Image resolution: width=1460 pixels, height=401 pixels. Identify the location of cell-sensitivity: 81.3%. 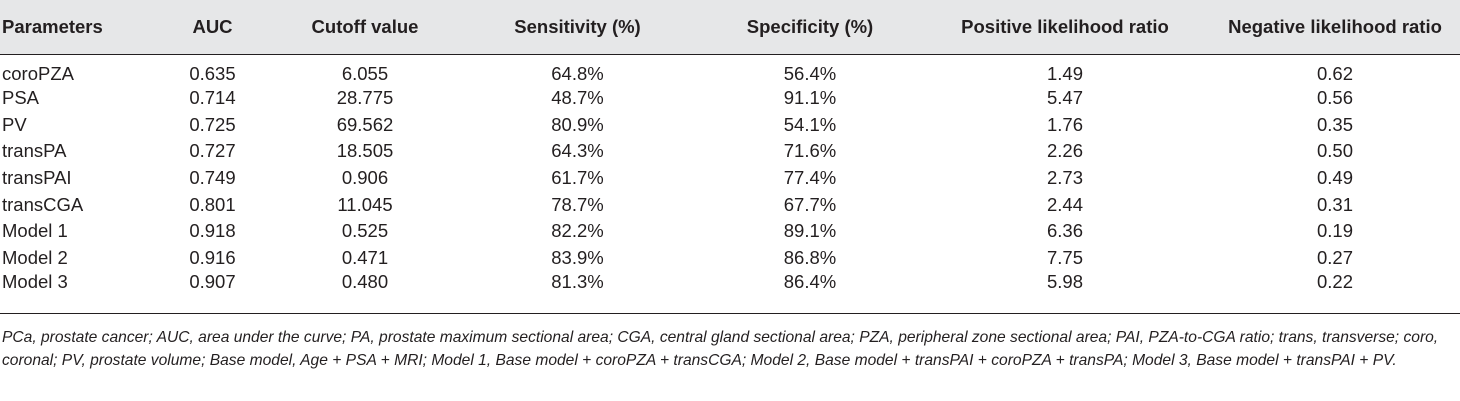
(577, 282).